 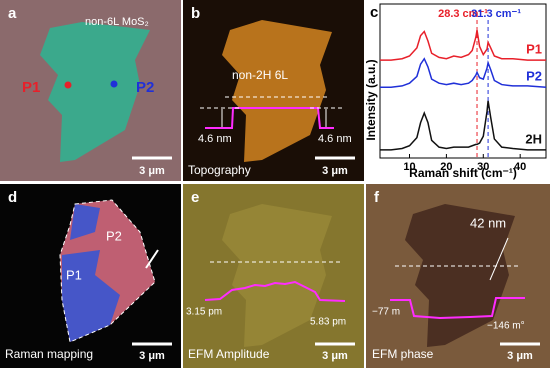 I want to click on legend-label: P2, so click(x=534, y=76).